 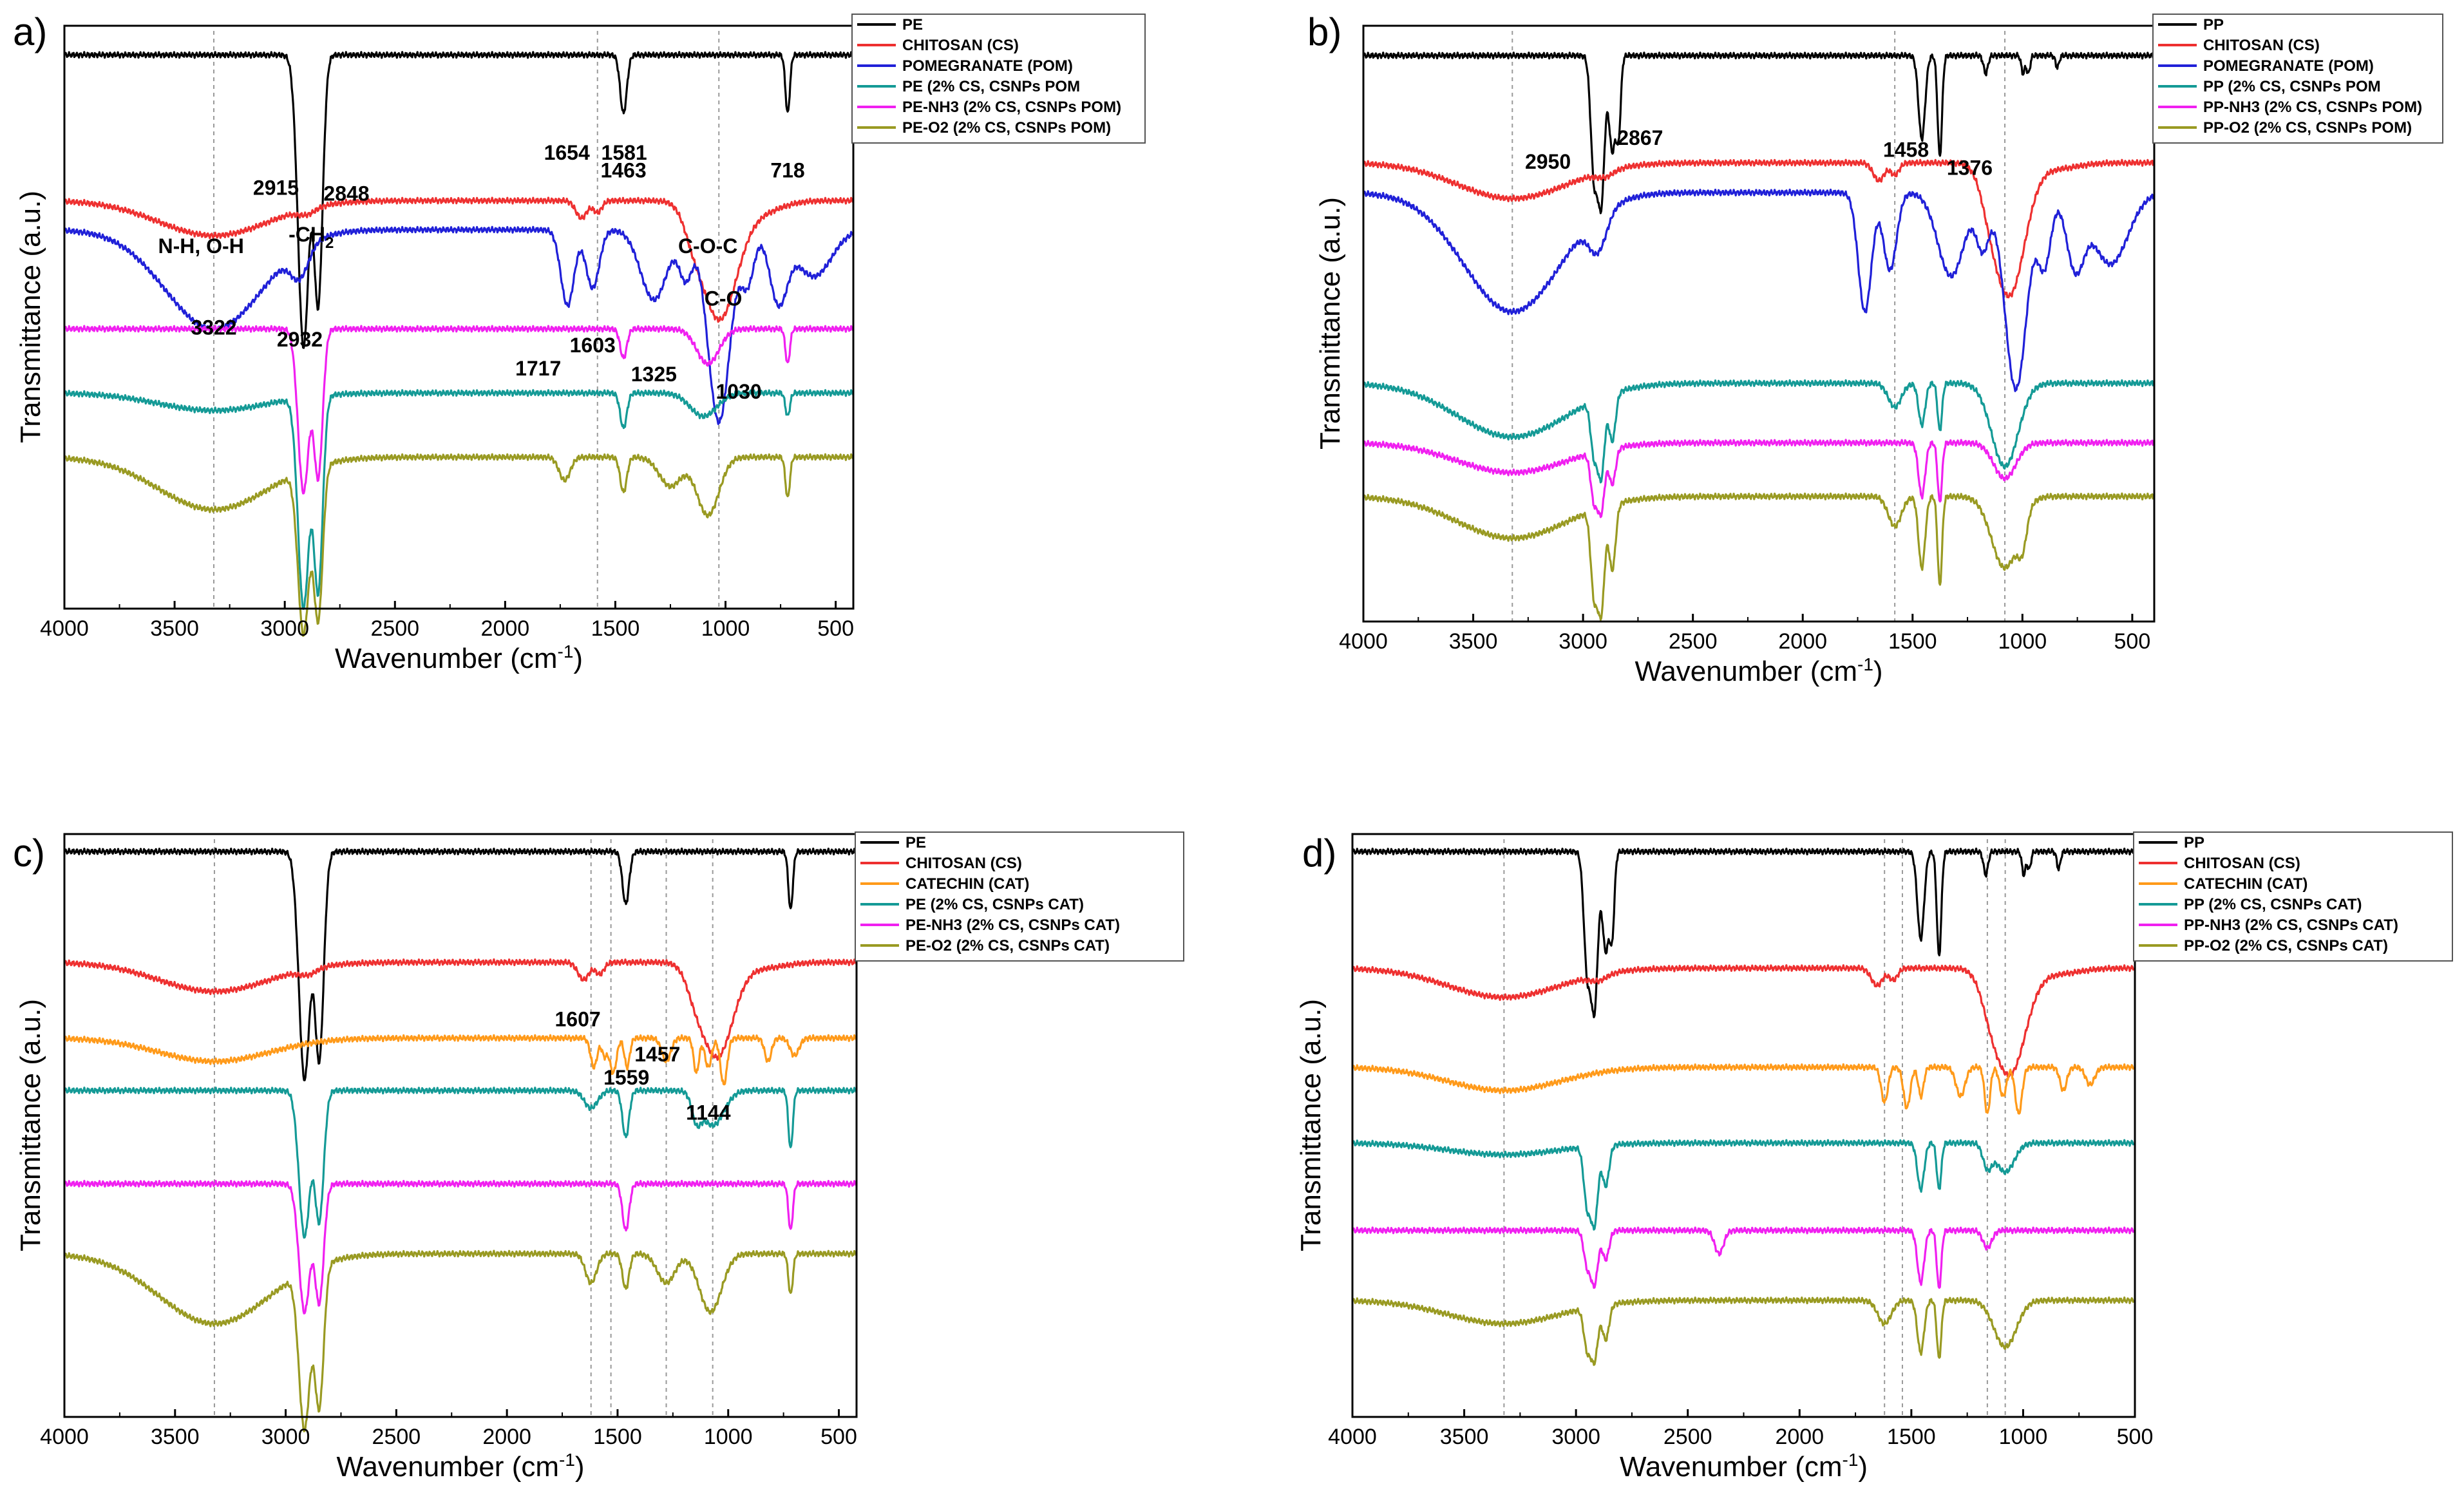 What do you see at coordinates (991, 86) in the screenshot?
I see `legend-label: PE (2% CS, CSNPs POM` at bounding box center [991, 86].